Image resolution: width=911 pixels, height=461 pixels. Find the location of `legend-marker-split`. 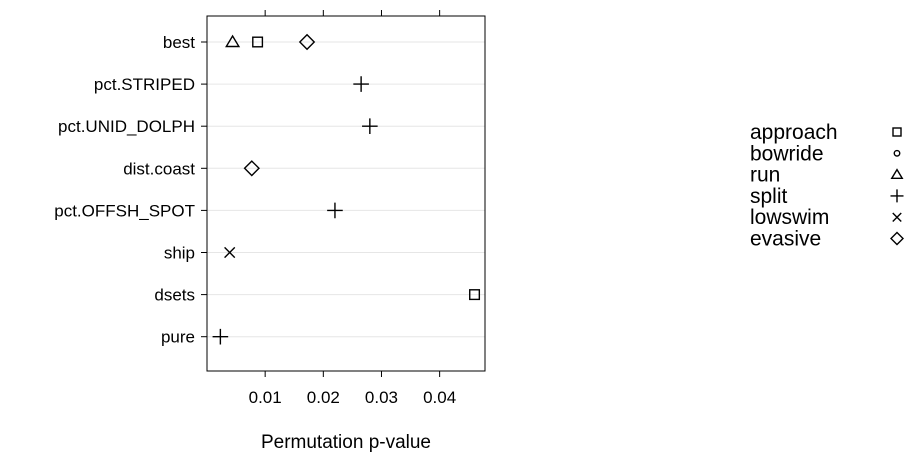

legend-marker-split is located at coordinates (897, 196).